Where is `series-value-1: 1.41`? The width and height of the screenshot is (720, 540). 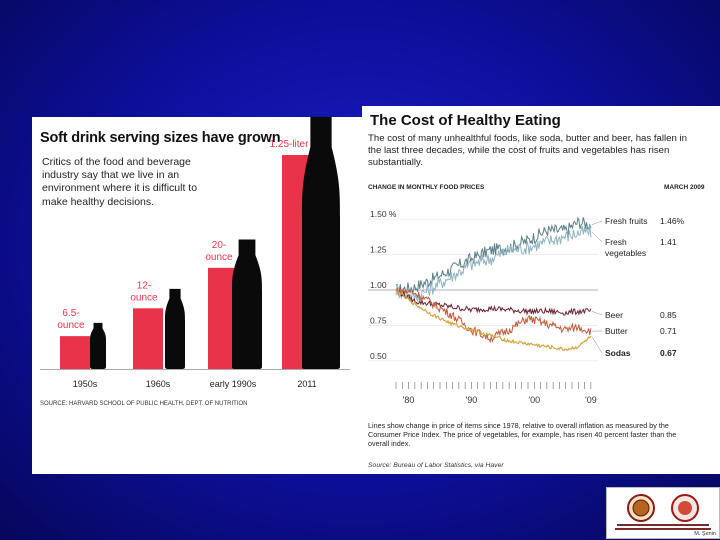 series-value-1: 1.41 is located at coordinates (668, 242).